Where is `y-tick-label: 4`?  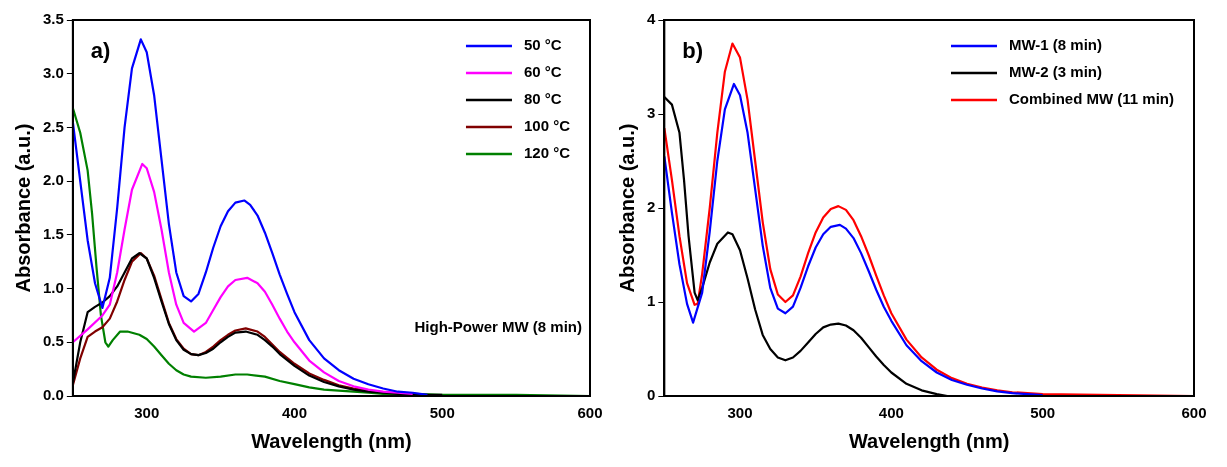
y-tick-label: 4 is located at coordinates (651, 19).